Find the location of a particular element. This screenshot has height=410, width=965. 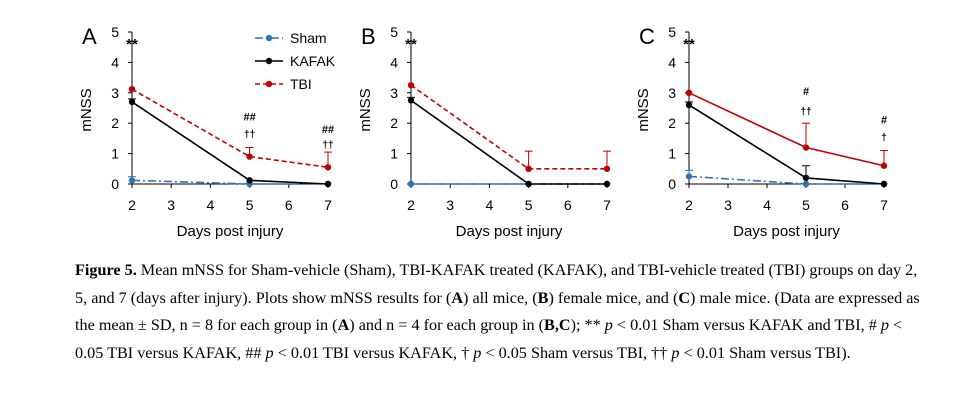

legend-label: Sham is located at coordinates (308, 38).